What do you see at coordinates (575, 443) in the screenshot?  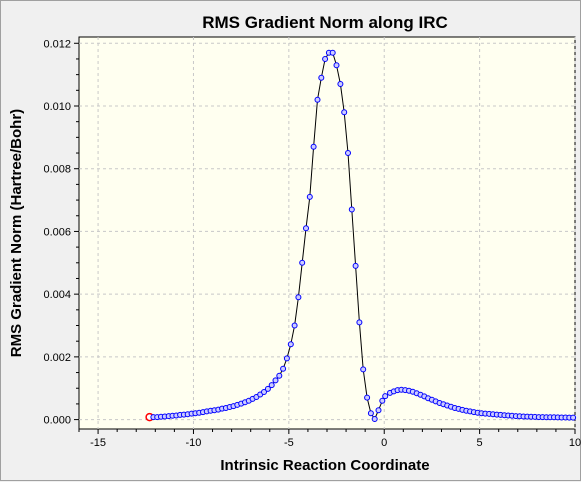 I see `x-tick-label: 10` at bounding box center [575, 443].